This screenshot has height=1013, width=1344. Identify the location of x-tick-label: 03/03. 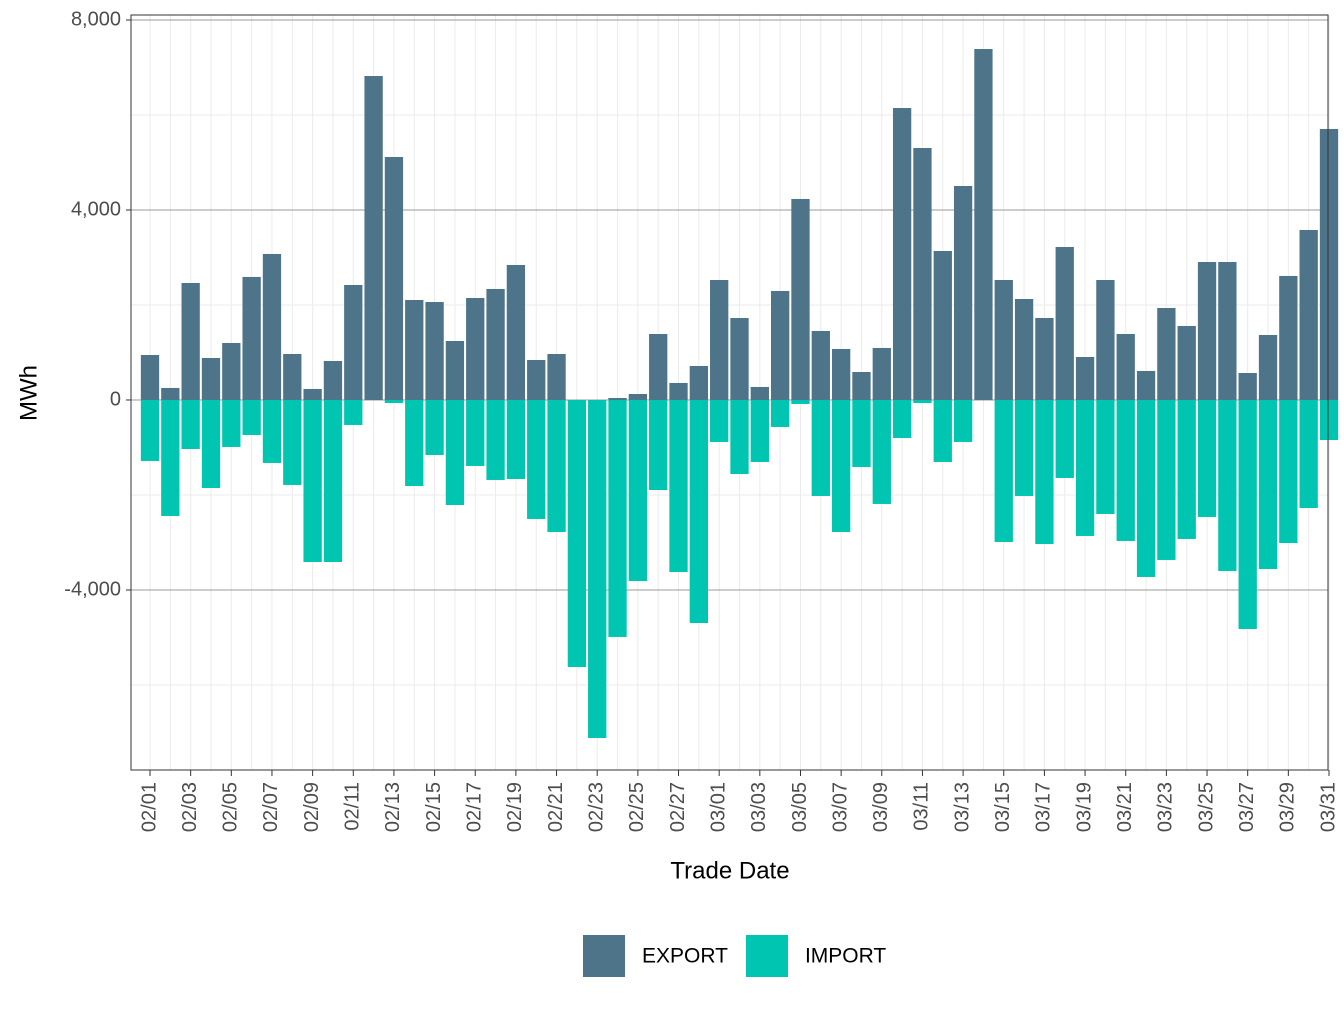
(759, 807).